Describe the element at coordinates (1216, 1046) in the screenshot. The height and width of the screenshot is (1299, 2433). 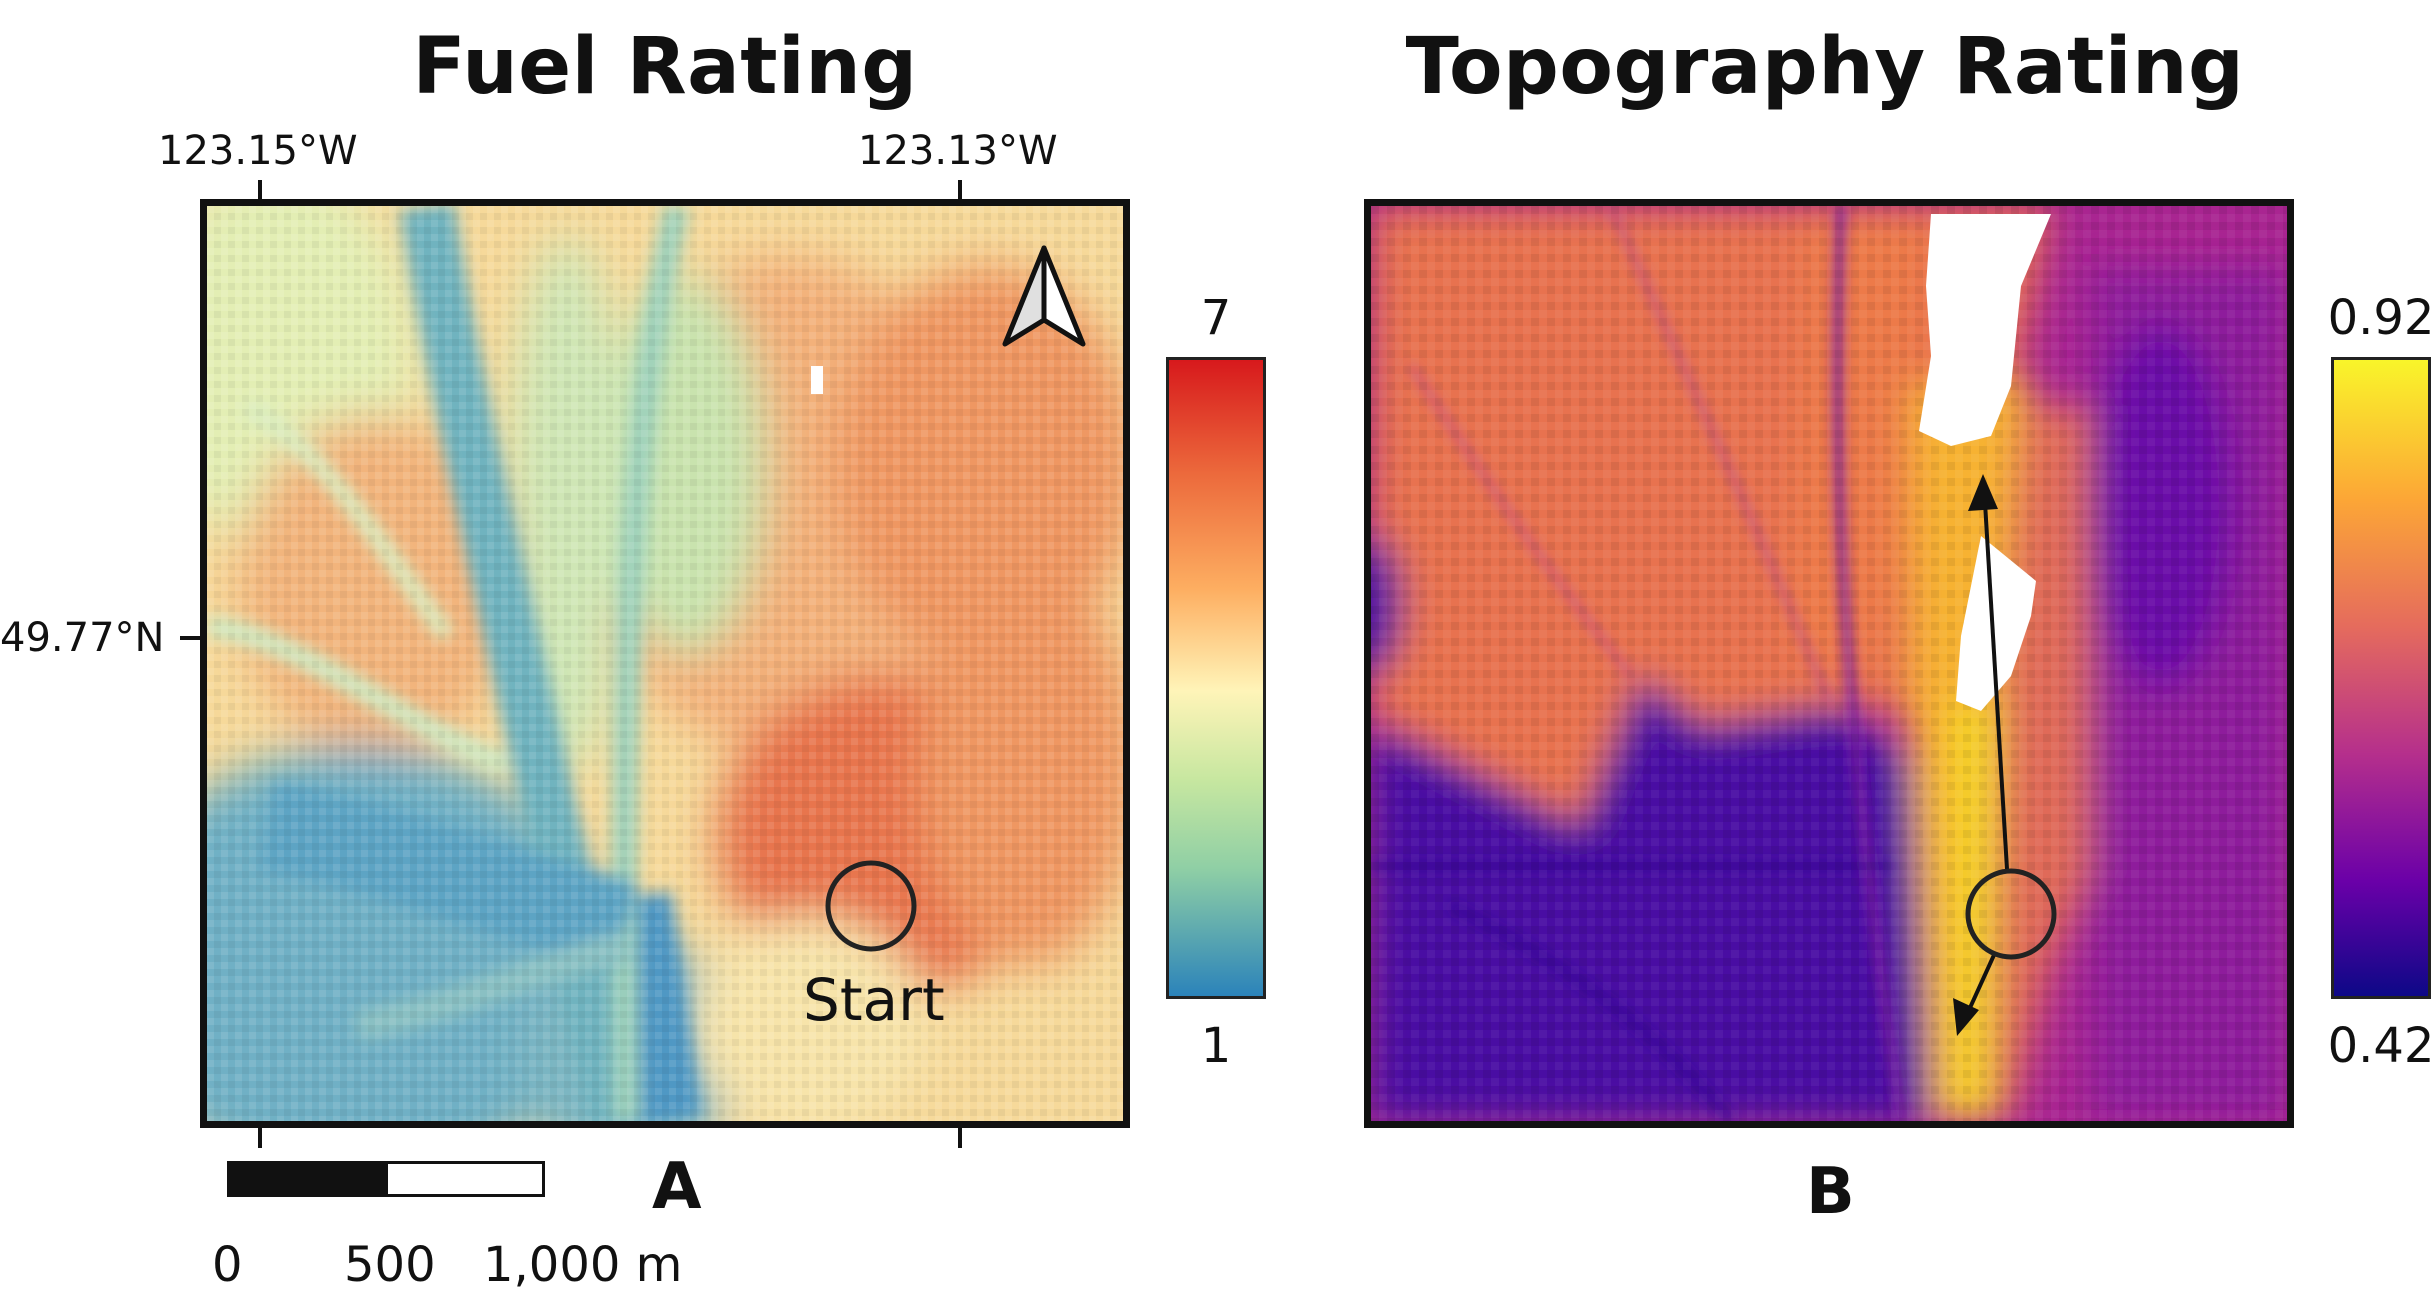
I see `fuel-colorbar-min: 1` at that location.